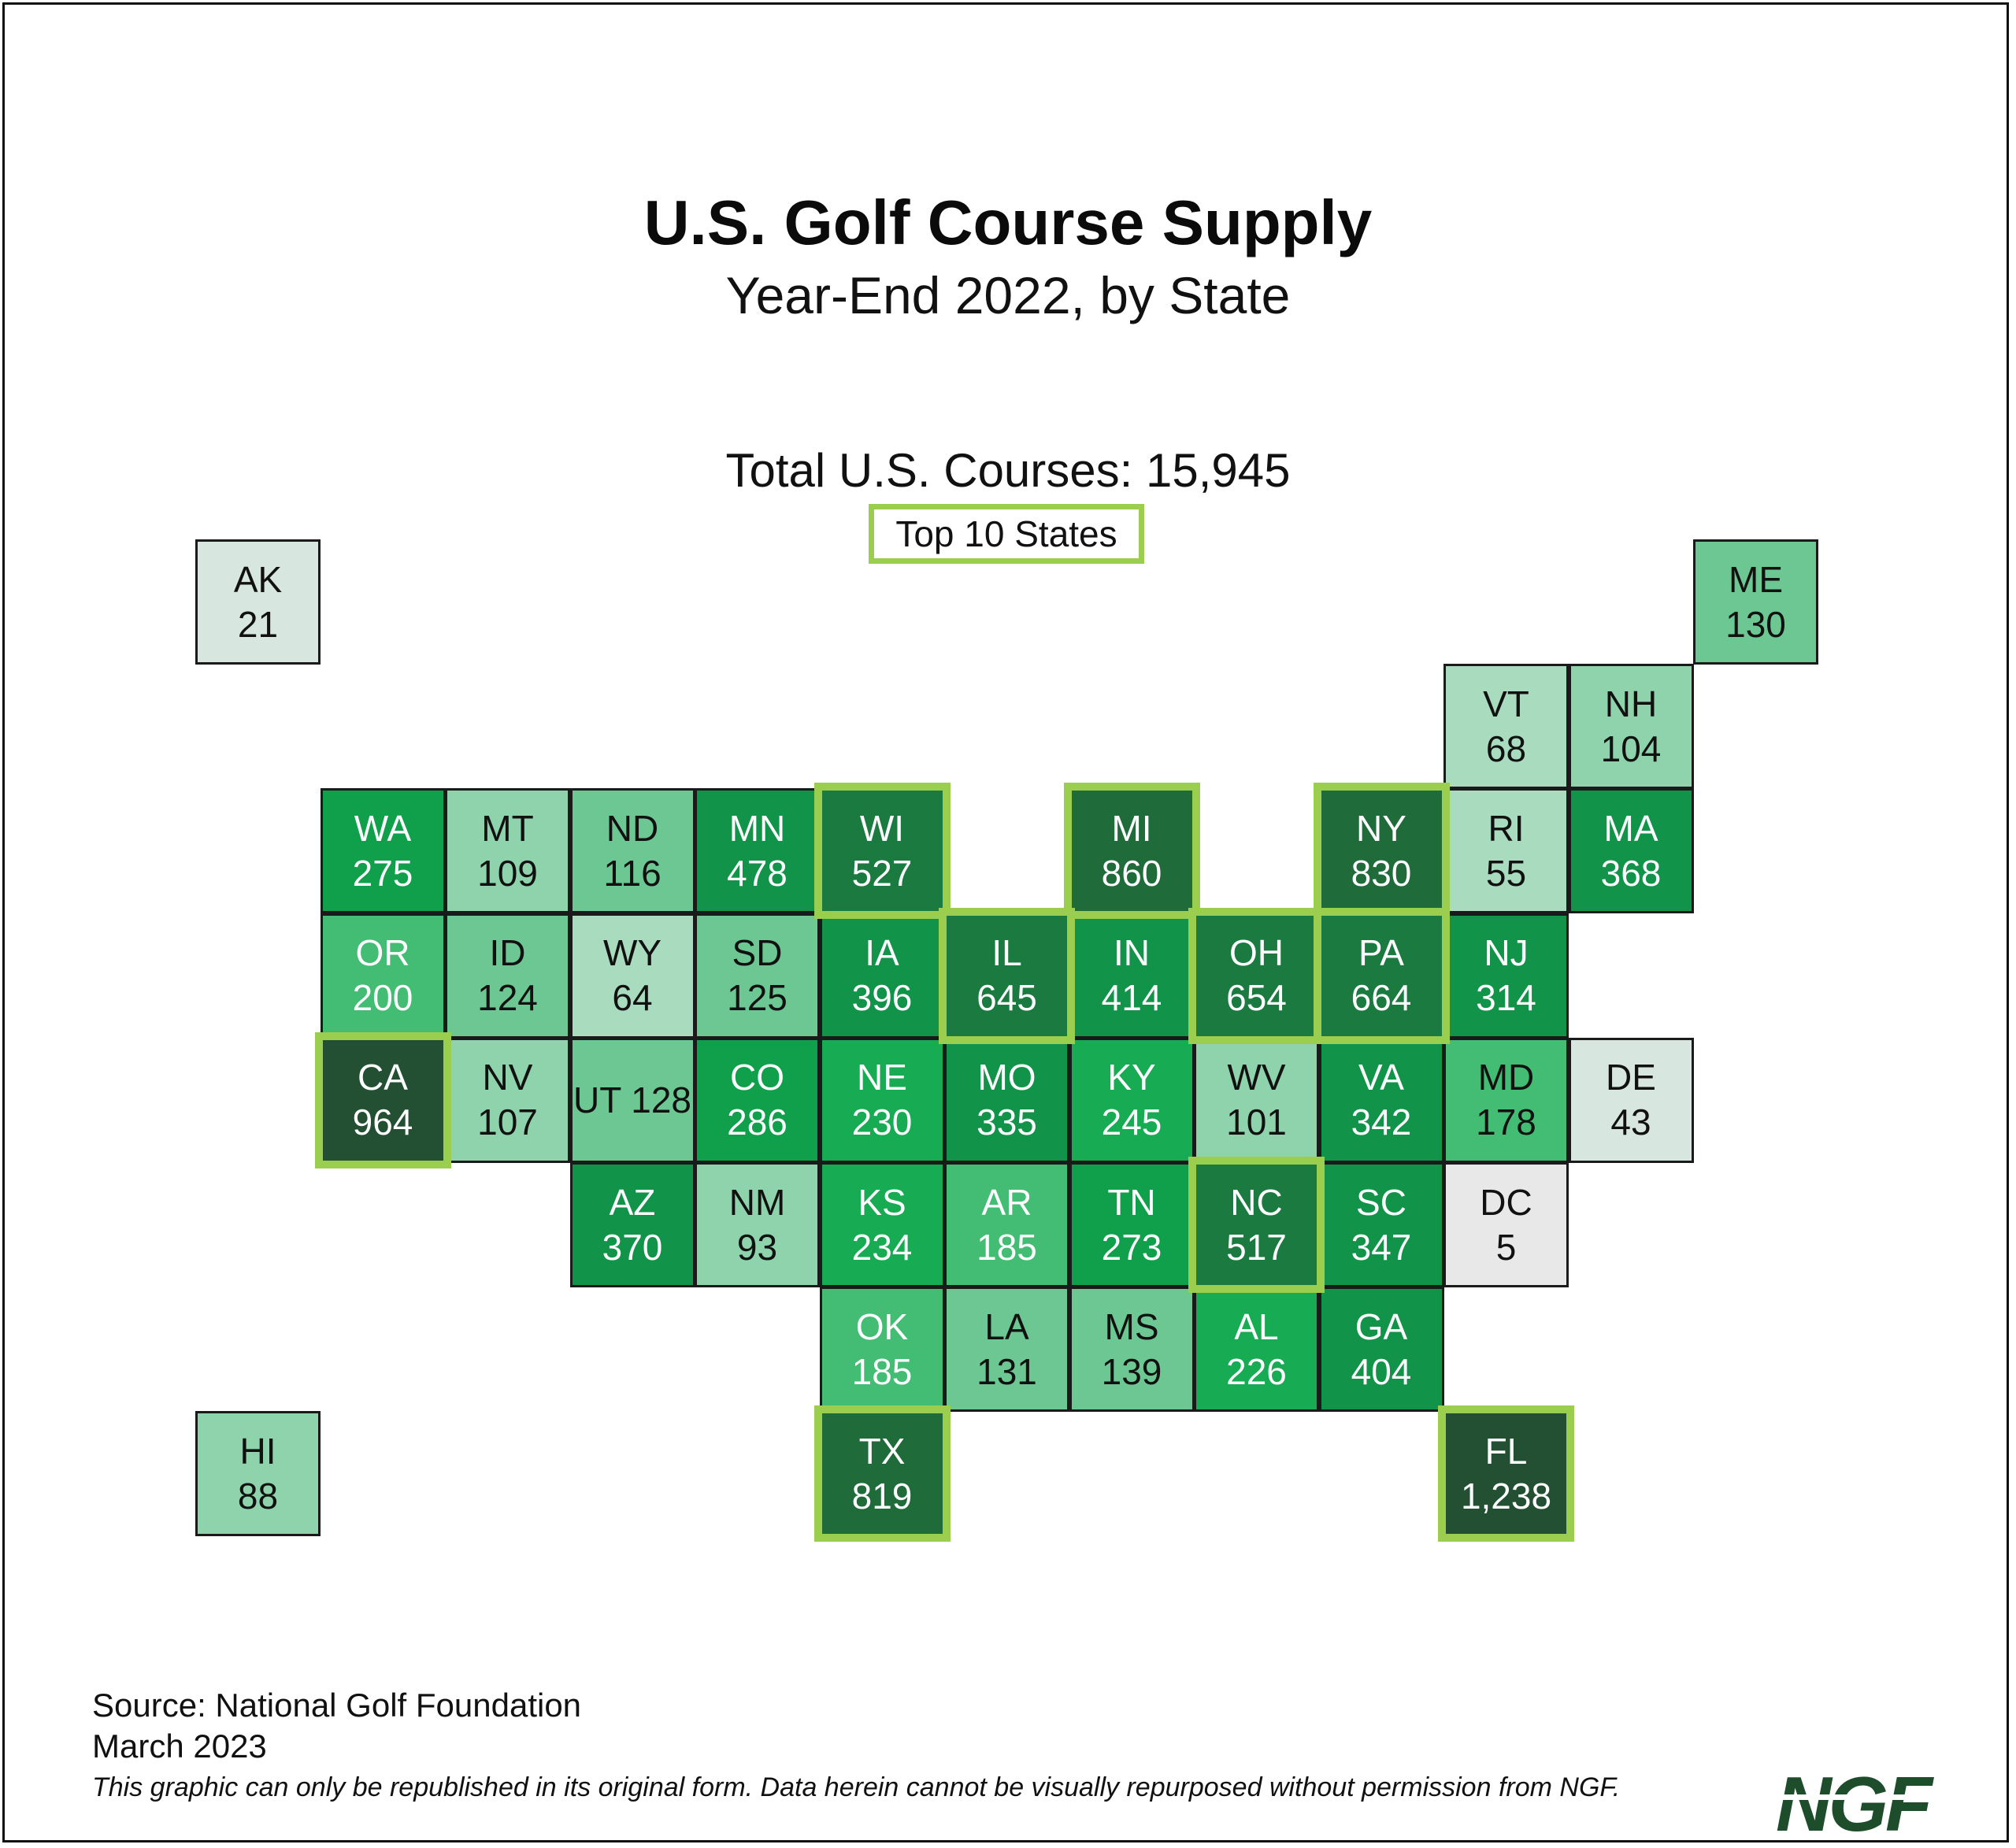 This screenshot has height=1848, width=2016. Describe the element at coordinates (507, 1100) in the screenshot. I see `state-tile-nv: NV 107` at that location.